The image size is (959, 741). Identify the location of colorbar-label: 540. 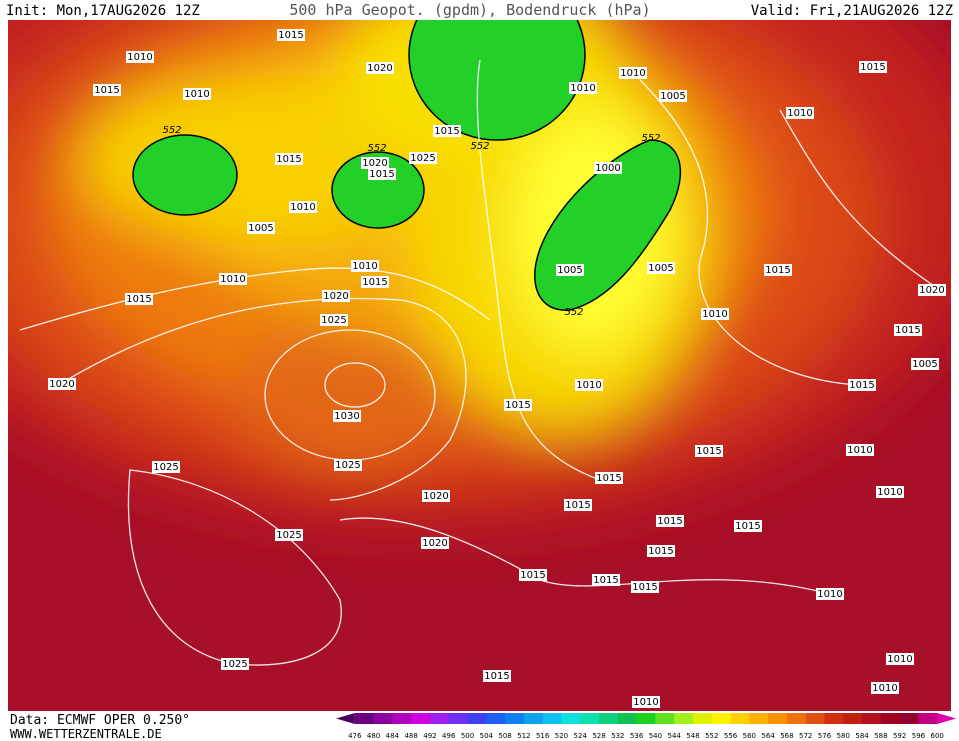
(655, 736).